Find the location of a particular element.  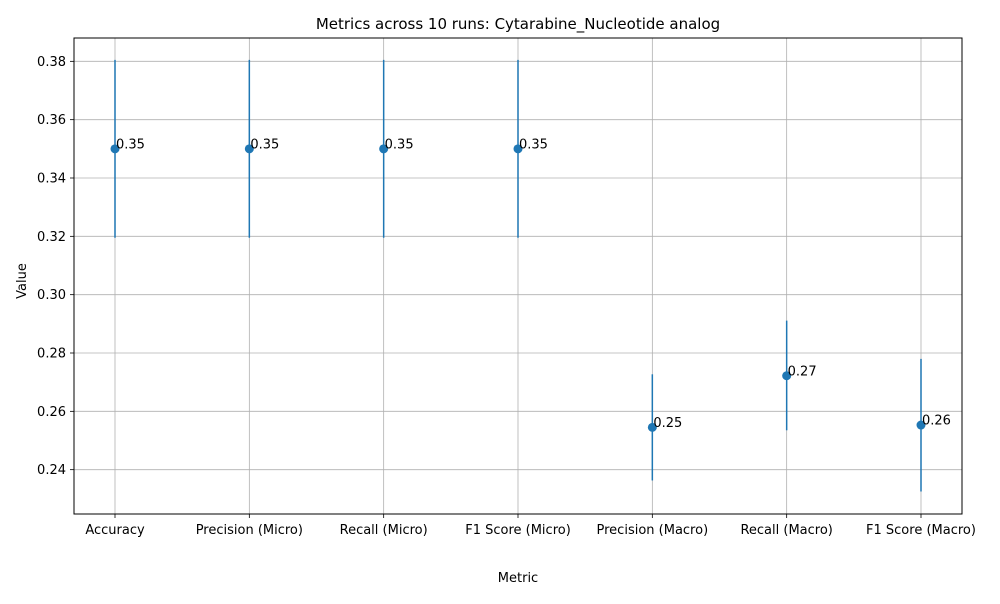

y-axis-ticks: 0.24 0.26 0.28 0.30 0.32 0.34 0.36 0.38 is located at coordinates (55, 266).